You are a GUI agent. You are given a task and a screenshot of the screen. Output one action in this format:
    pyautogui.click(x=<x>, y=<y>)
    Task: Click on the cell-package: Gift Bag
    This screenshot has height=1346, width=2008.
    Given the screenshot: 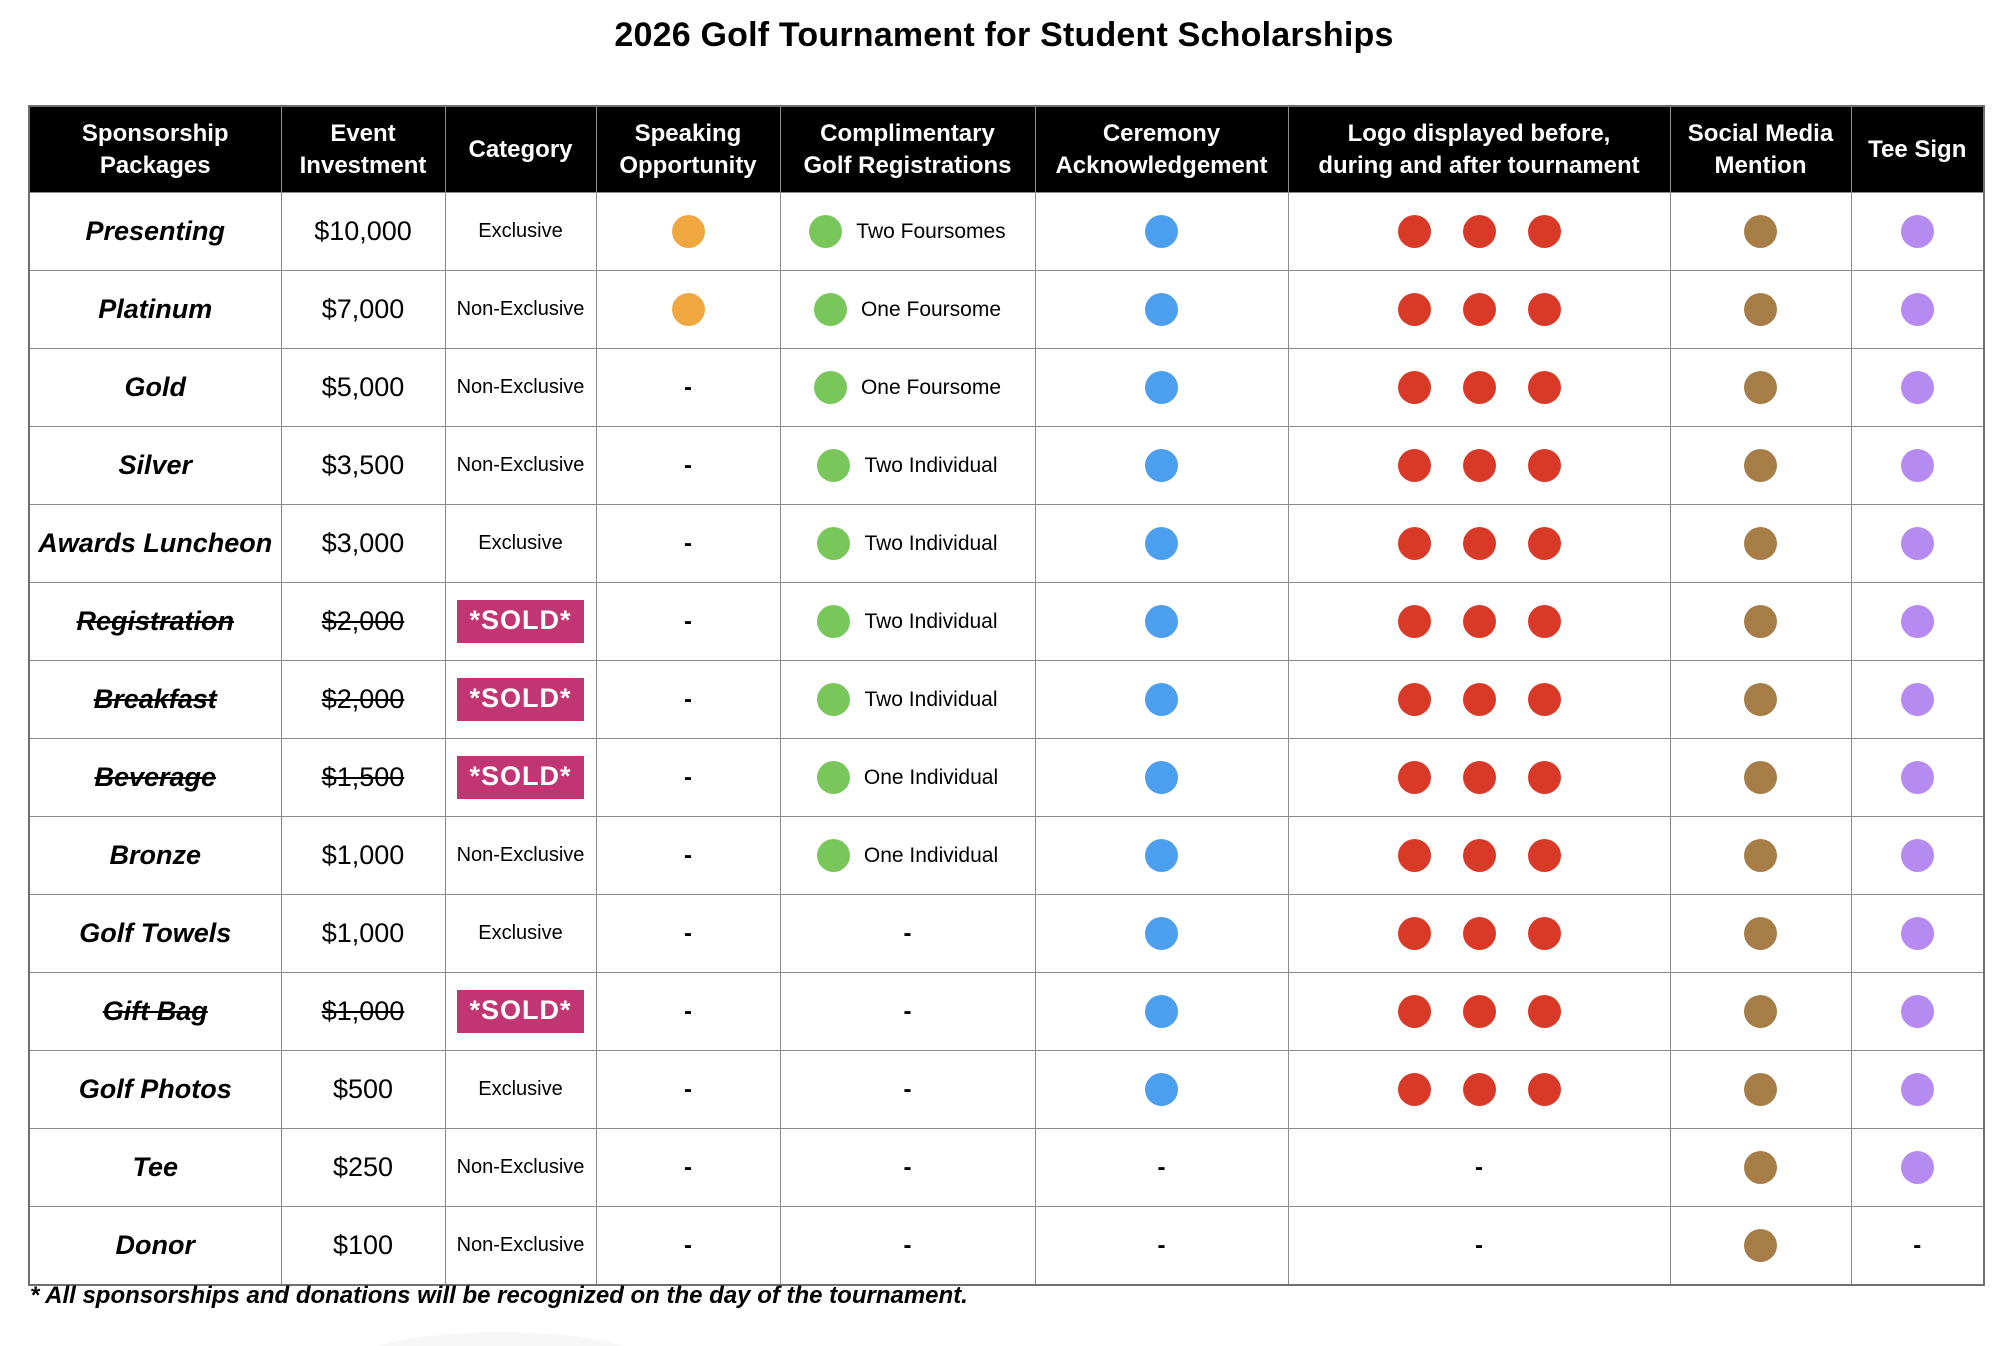 What is the action you would take?
    pyautogui.click(x=155, y=1011)
    